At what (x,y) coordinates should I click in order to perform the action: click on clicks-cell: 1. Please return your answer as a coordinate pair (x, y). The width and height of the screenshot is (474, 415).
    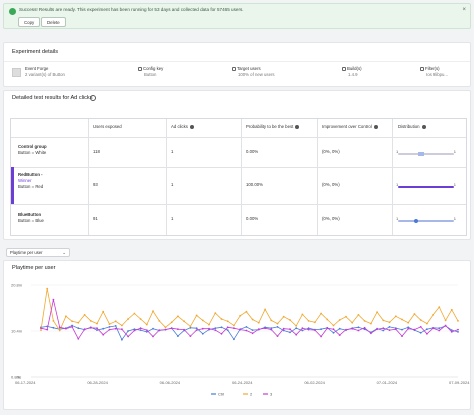
    Looking at the image, I should click on (172, 184).